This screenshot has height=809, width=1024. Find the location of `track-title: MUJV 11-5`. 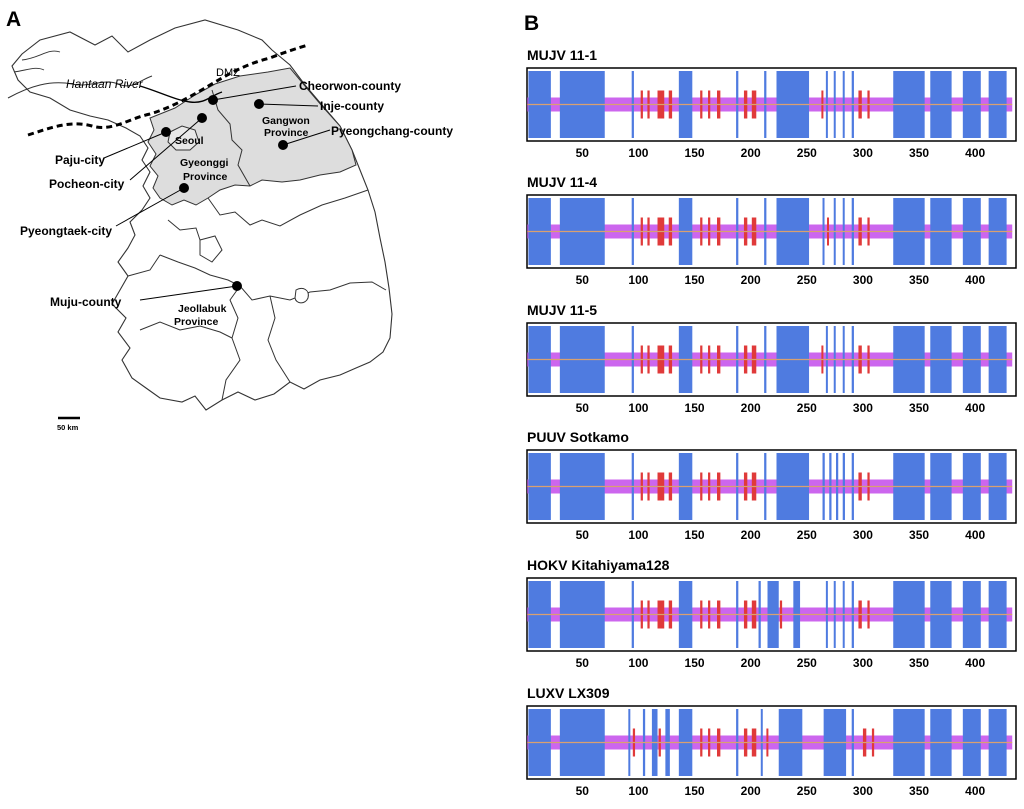

track-title: MUJV 11-5 is located at coordinates (562, 310).